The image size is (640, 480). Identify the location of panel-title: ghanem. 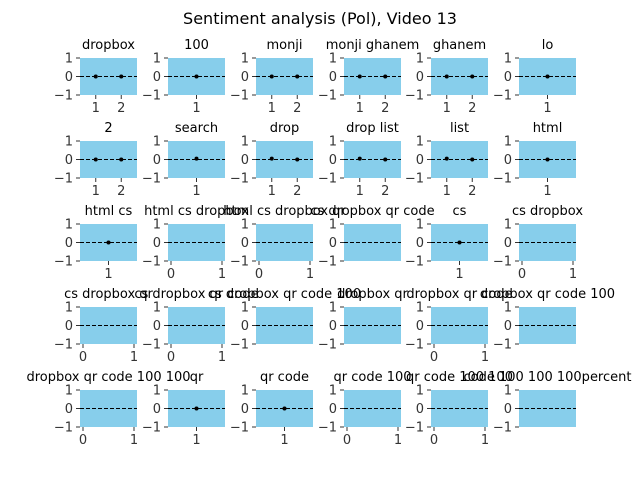
(459, 45).